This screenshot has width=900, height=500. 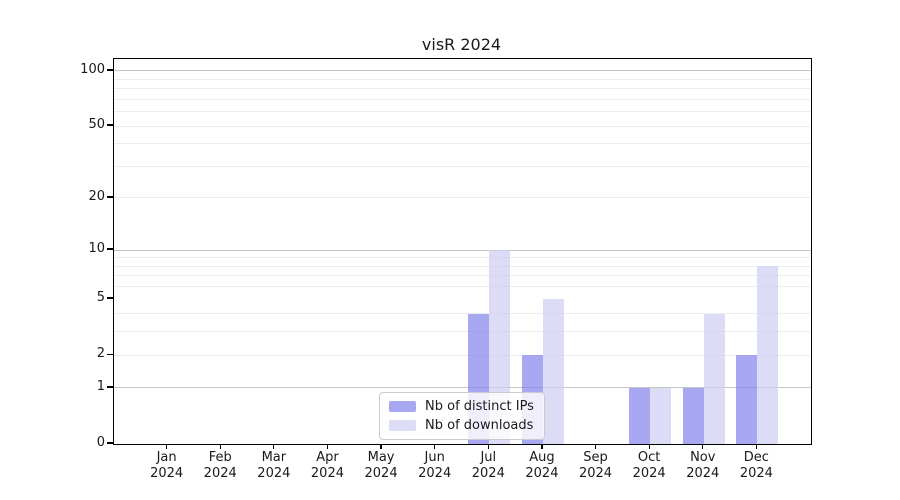 I want to click on x-tick-label: Sep 2024, so click(x=595, y=465).